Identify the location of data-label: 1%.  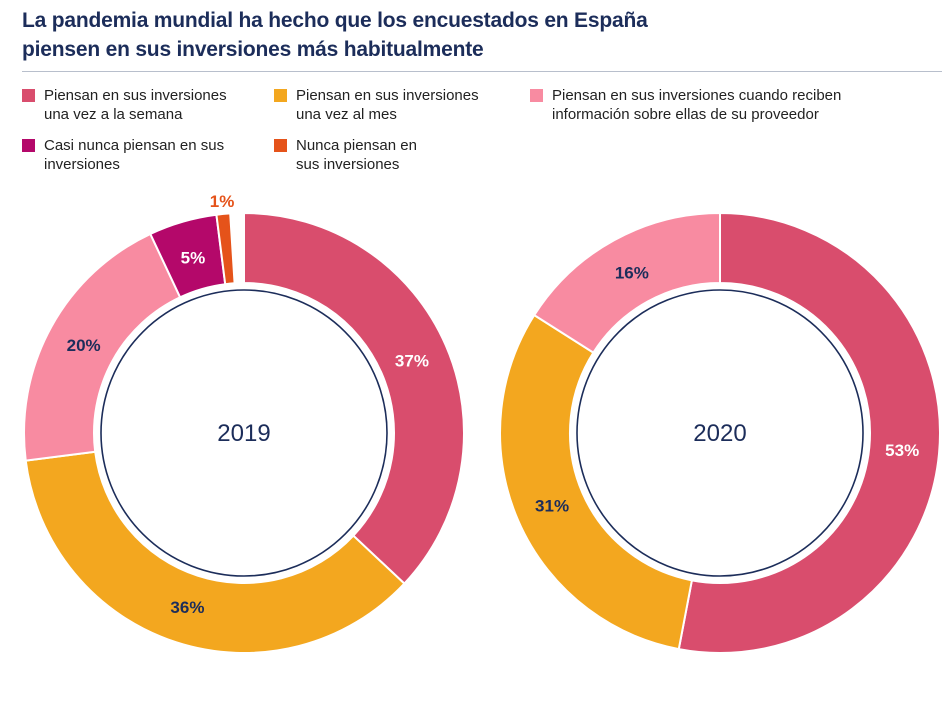
(222, 201).